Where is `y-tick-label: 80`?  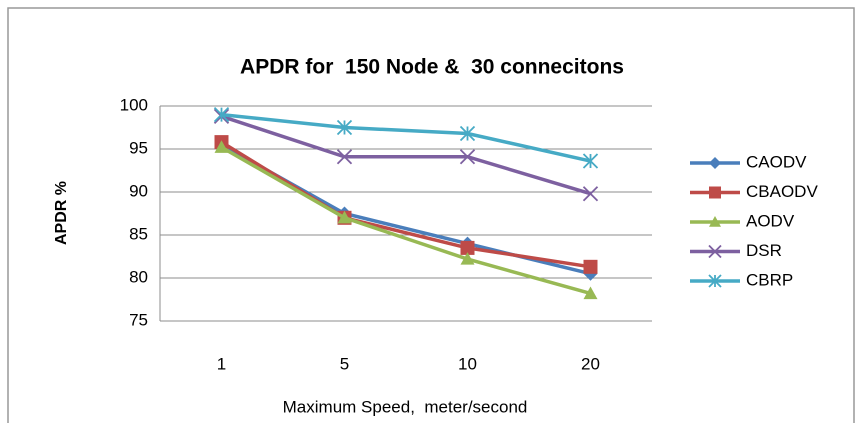
y-tick-label: 80 is located at coordinates (138, 276).